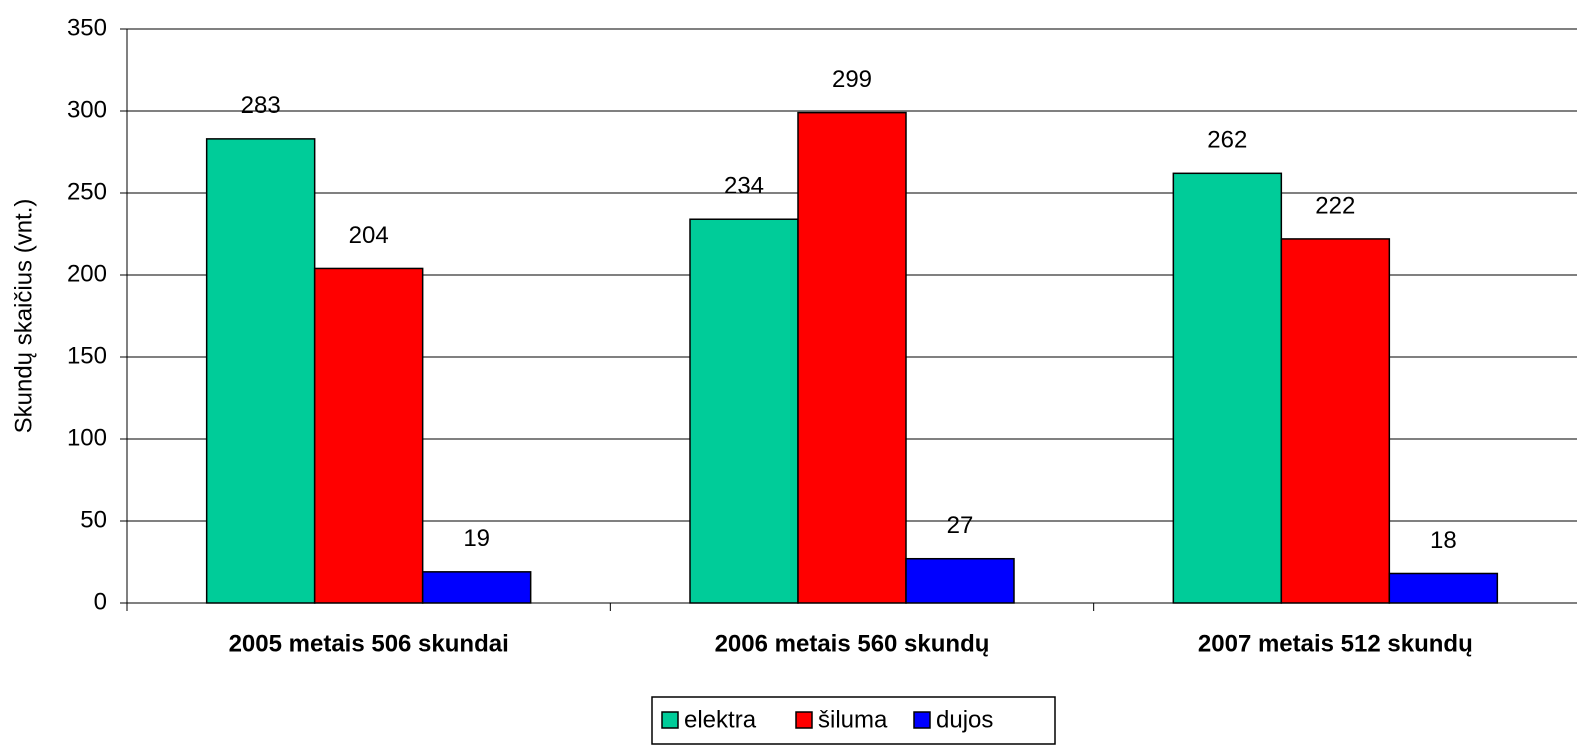 This screenshot has height=749, width=1577. I want to click on y-tick-label: 150, so click(87, 355).